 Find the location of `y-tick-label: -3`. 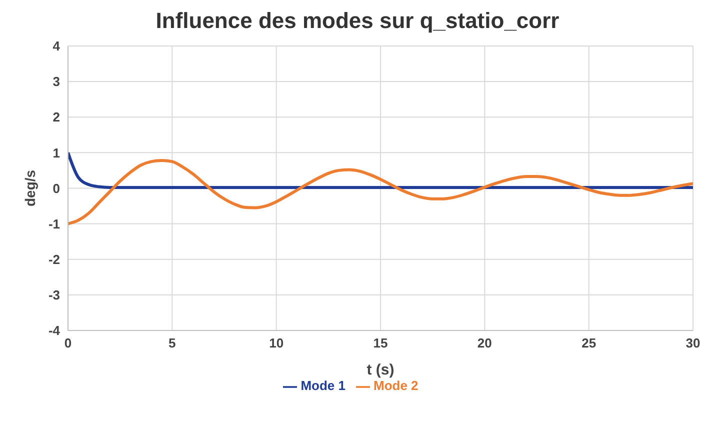

y-tick-label: -3 is located at coordinates (54, 295).